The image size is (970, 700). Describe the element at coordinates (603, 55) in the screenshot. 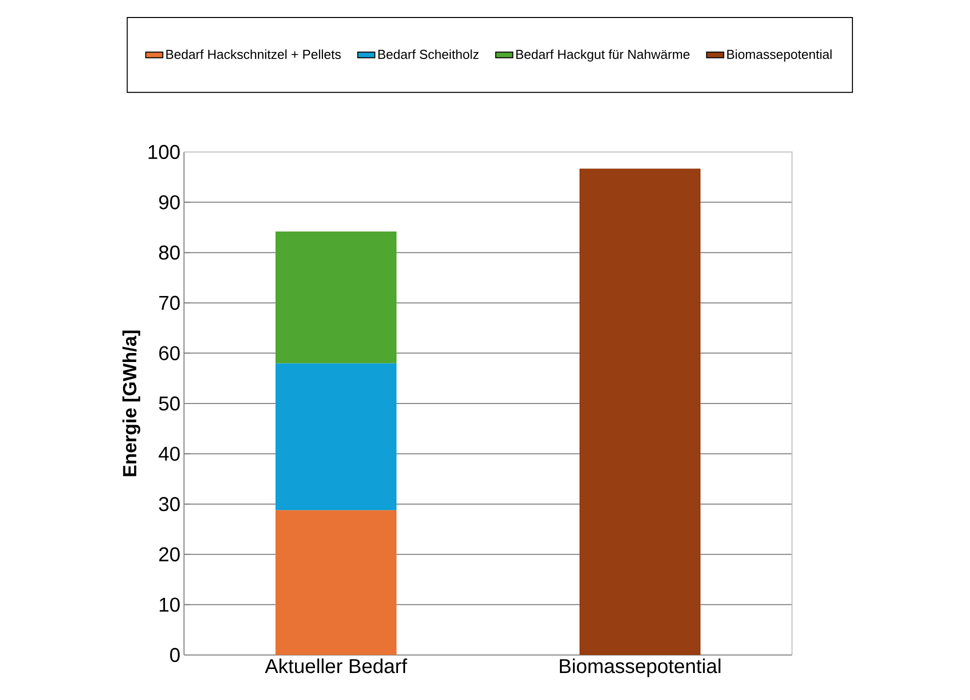

I see `legend-label: Bedarf Hackgut für Nahwärme` at that location.